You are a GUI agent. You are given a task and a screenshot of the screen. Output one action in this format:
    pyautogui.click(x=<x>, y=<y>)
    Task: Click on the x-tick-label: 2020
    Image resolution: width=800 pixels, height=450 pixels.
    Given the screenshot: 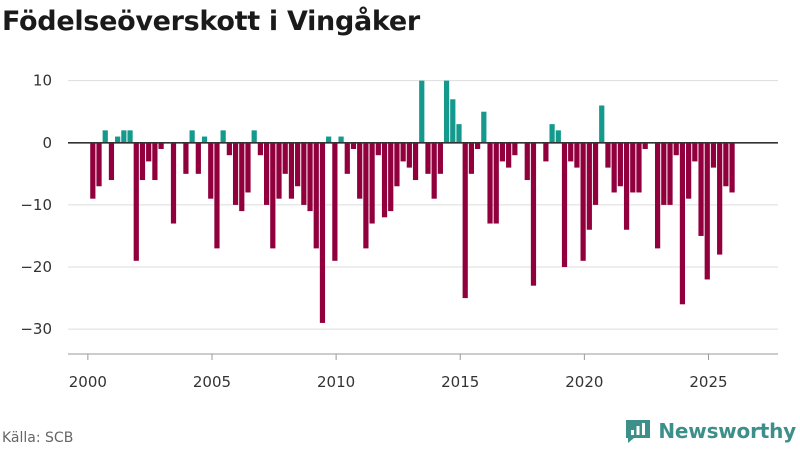 What is the action you would take?
    pyautogui.click(x=584, y=382)
    